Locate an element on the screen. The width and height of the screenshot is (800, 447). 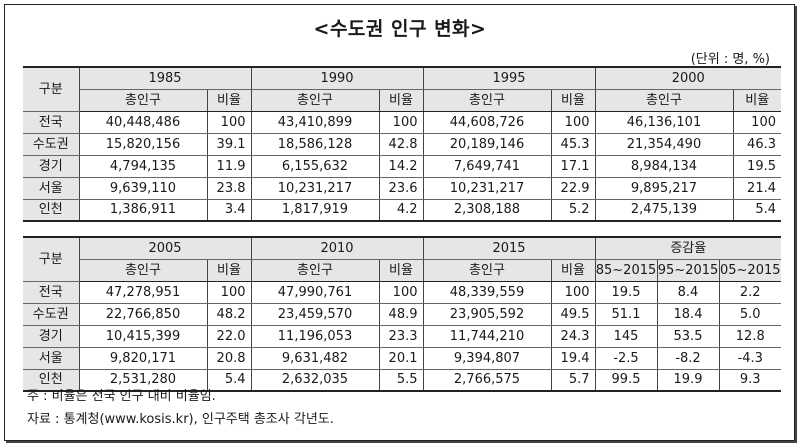
total-population-cell: 9,820,171 is located at coordinates (143, 358).